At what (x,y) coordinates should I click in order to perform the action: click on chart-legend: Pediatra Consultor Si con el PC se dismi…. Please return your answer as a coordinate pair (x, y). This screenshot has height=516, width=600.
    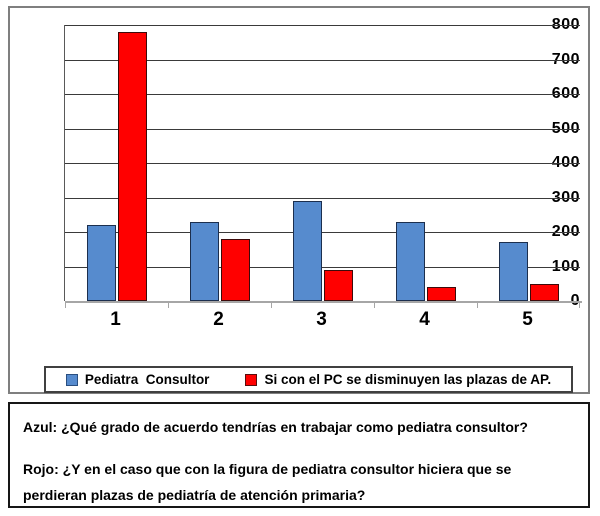
    Looking at the image, I should click on (308, 379).